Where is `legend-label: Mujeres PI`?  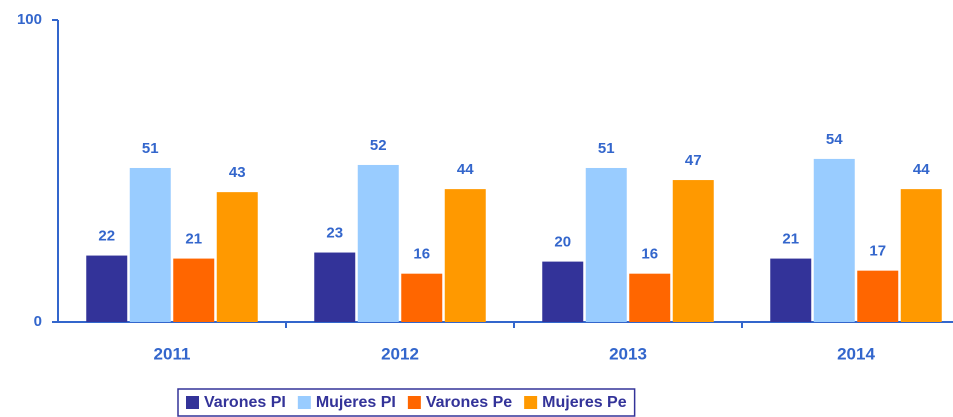 legend-label: Mujeres PI is located at coordinates (356, 402).